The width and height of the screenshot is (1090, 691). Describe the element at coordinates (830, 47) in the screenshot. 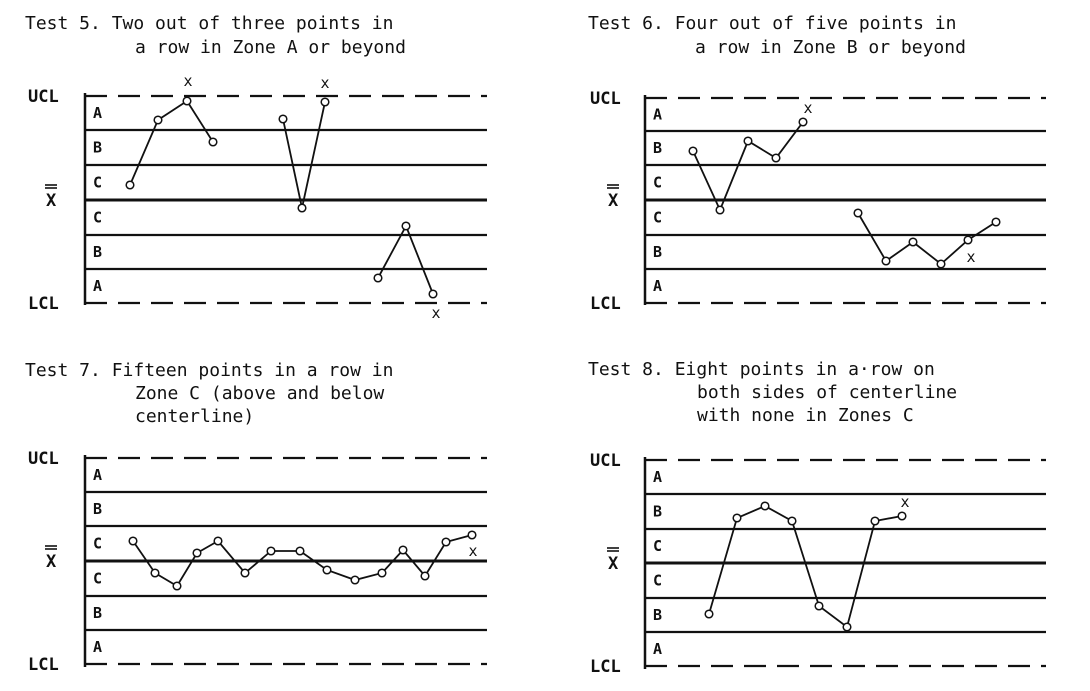

I see `panel-title-line: a row in Zone B or beyond` at that location.